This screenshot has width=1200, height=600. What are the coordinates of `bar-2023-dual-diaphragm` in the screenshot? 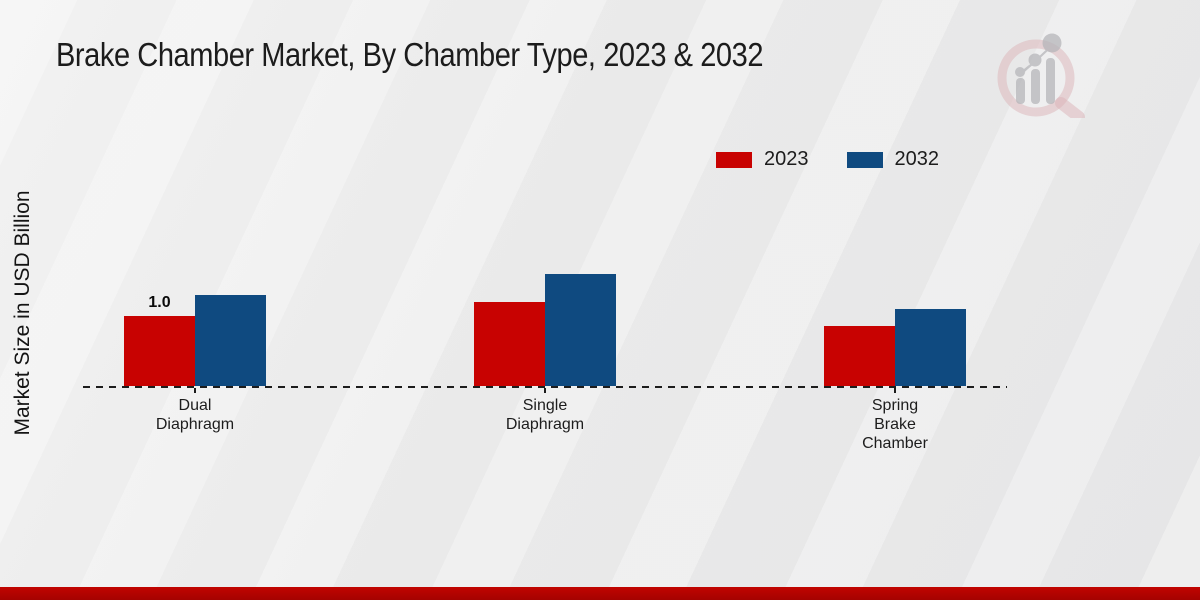 It's located at (159, 351).